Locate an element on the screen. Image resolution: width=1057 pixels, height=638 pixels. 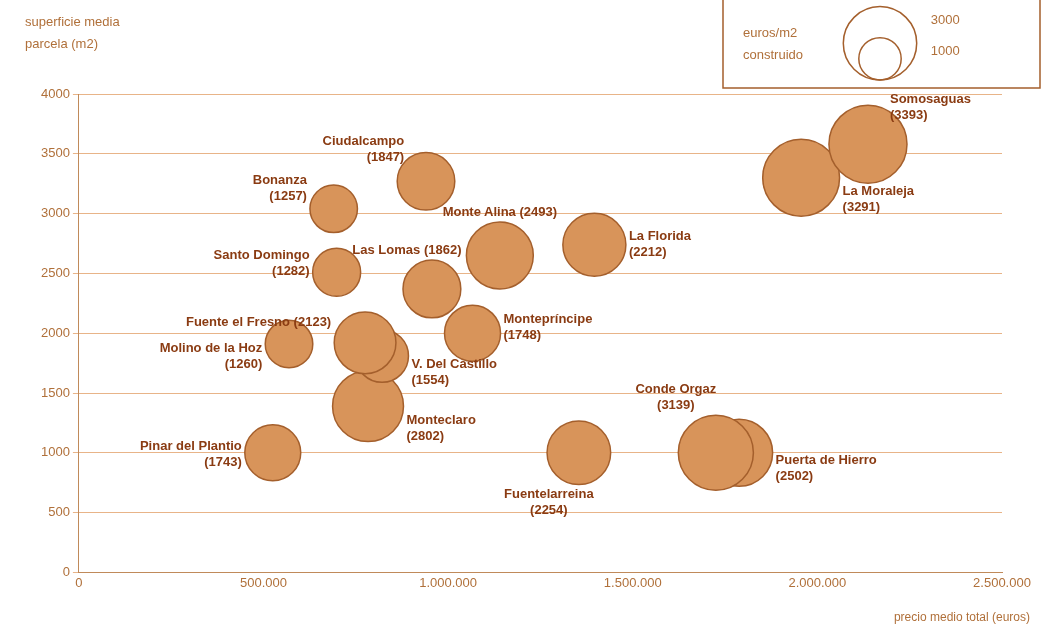
text: Las Lomas (1862) is located at coordinates (407, 249).